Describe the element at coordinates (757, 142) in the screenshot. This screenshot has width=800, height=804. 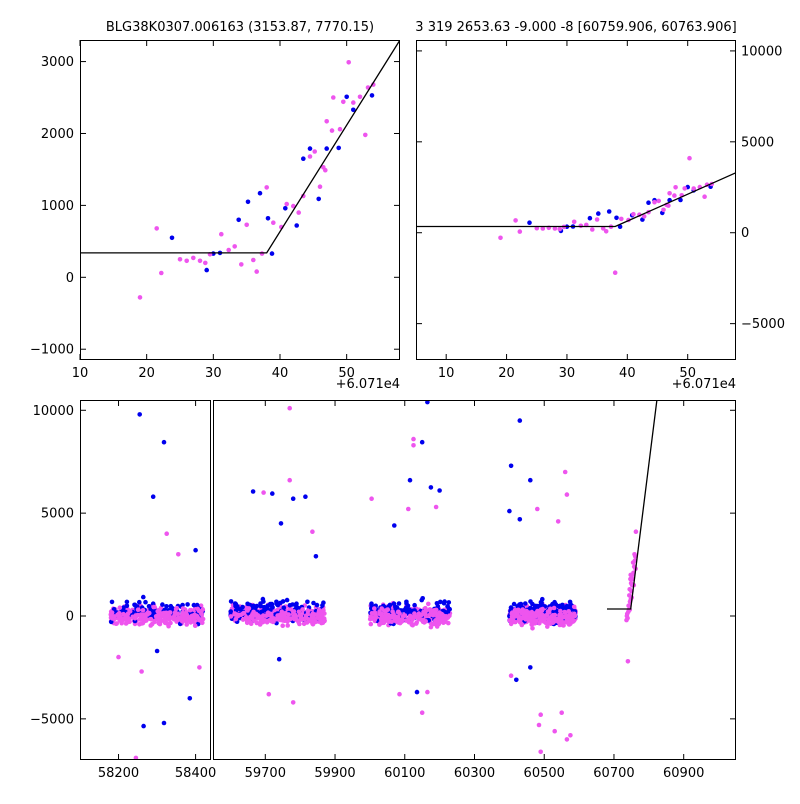
I see `y-tick-label: 5000` at that location.